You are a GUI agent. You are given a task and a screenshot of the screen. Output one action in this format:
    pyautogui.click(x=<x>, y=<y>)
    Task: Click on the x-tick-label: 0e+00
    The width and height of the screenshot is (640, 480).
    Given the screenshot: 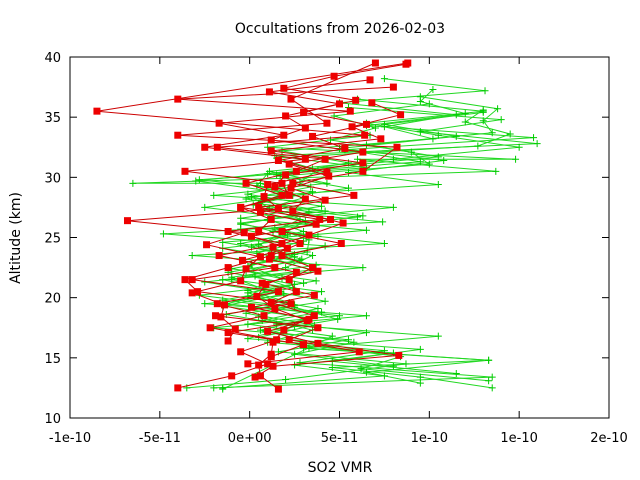 What is the action you would take?
    pyautogui.click(x=250, y=438)
    